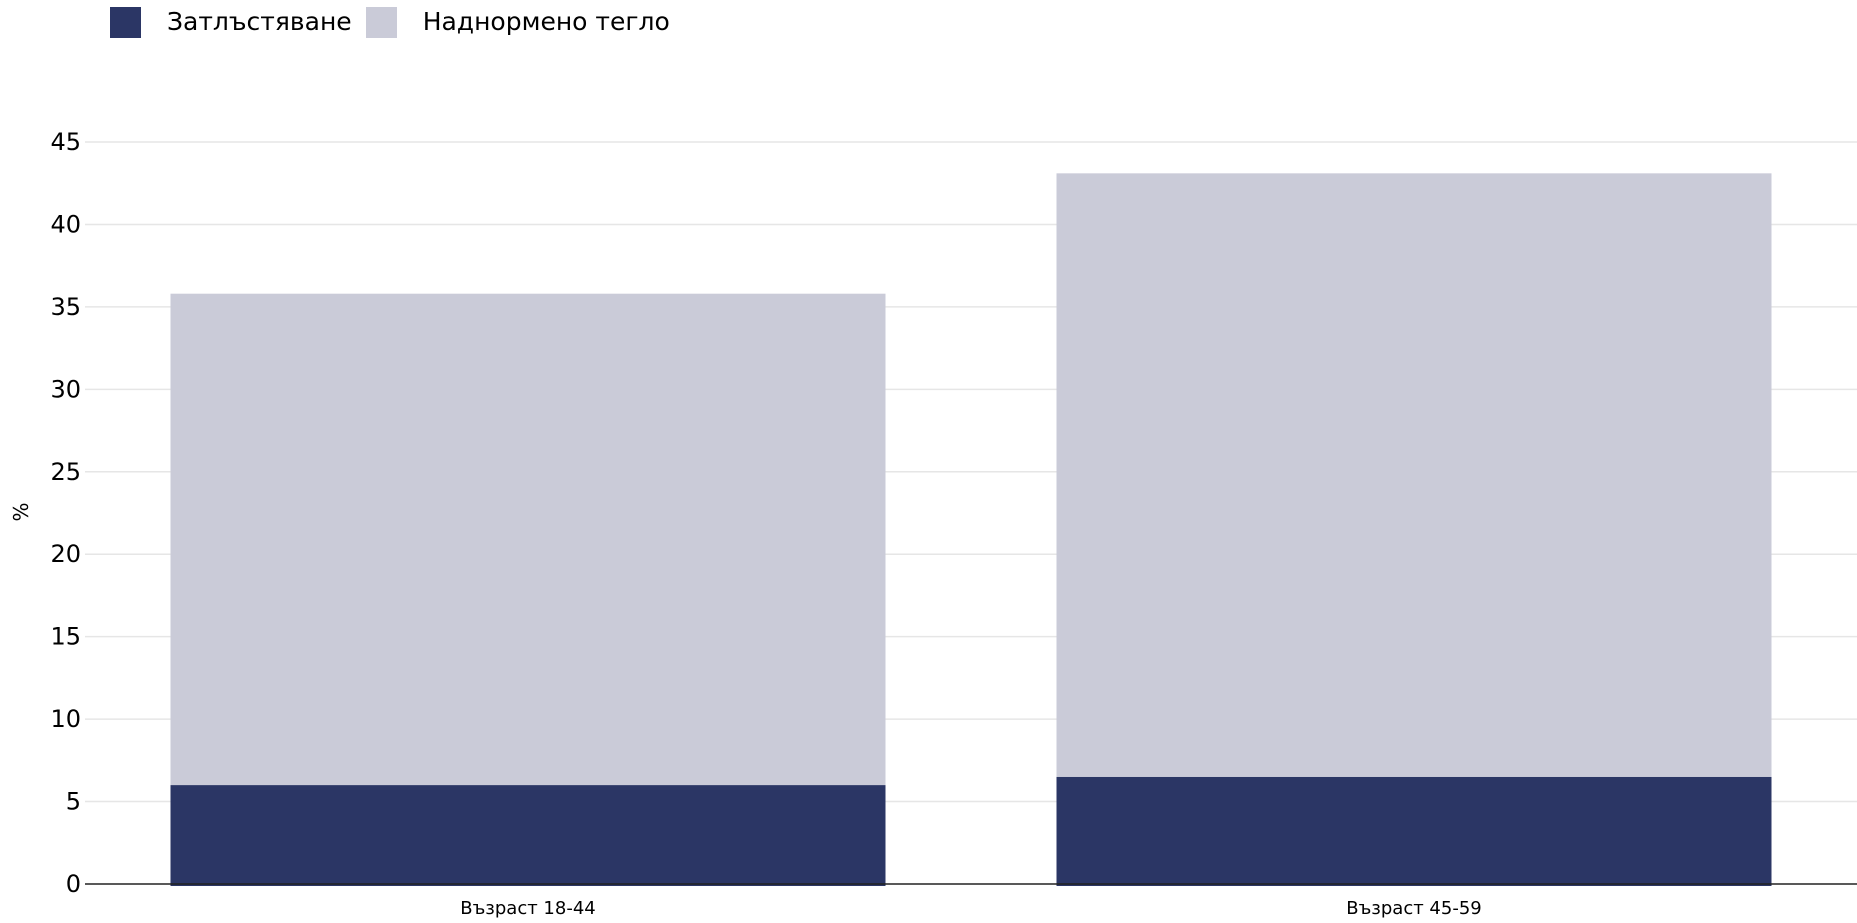  What do you see at coordinates (259, 21) in the screenshot?
I see `legend-label-obesity: Затлъстяване` at bounding box center [259, 21].